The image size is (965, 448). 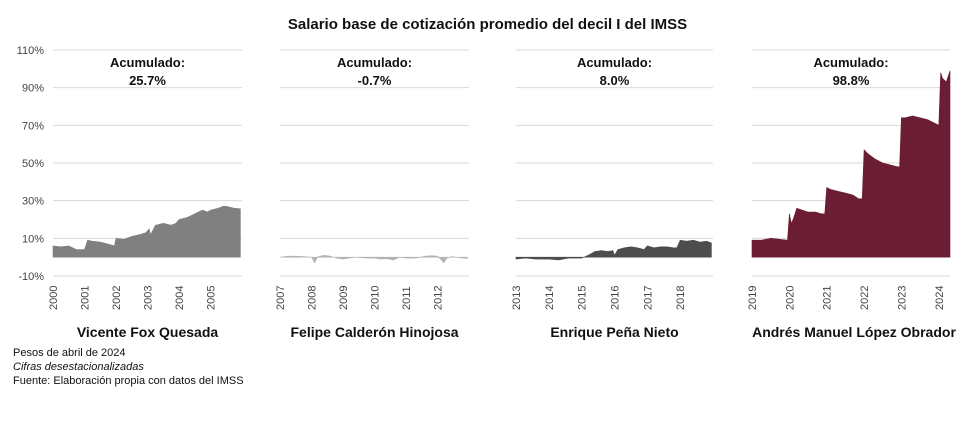 What do you see at coordinates (117, 298) in the screenshot?
I see `x-tick-label: 2002` at bounding box center [117, 298].